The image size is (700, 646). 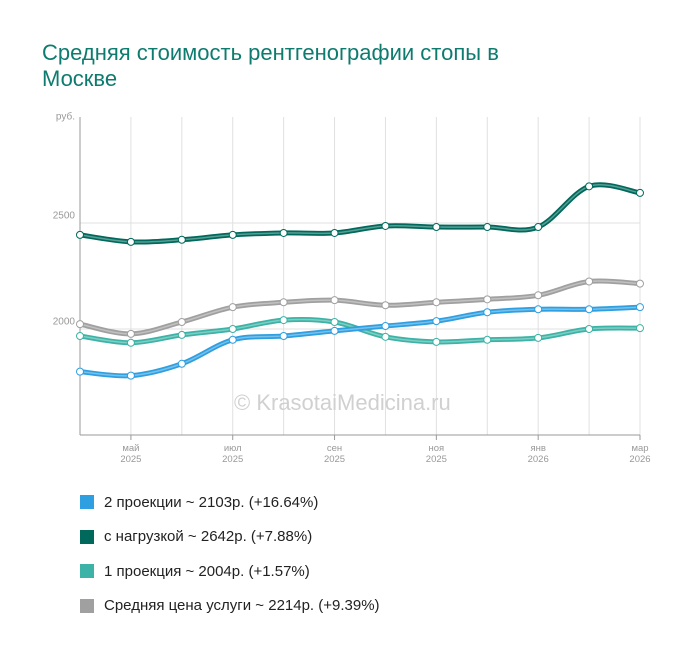 I want to click on x-tick-label: янв 2026, so click(x=538, y=454).